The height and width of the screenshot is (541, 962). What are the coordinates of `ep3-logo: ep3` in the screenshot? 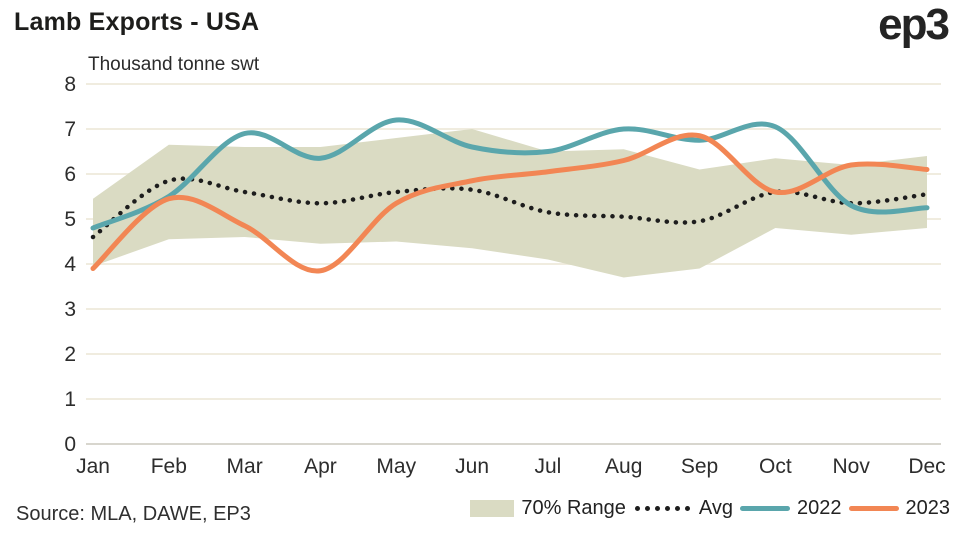 It's located at (914, 24).